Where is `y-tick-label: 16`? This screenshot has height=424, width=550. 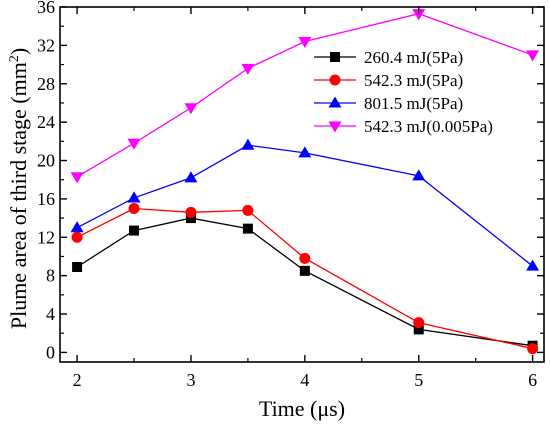
y-tick-label: 16 is located at coordinates (46, 199).